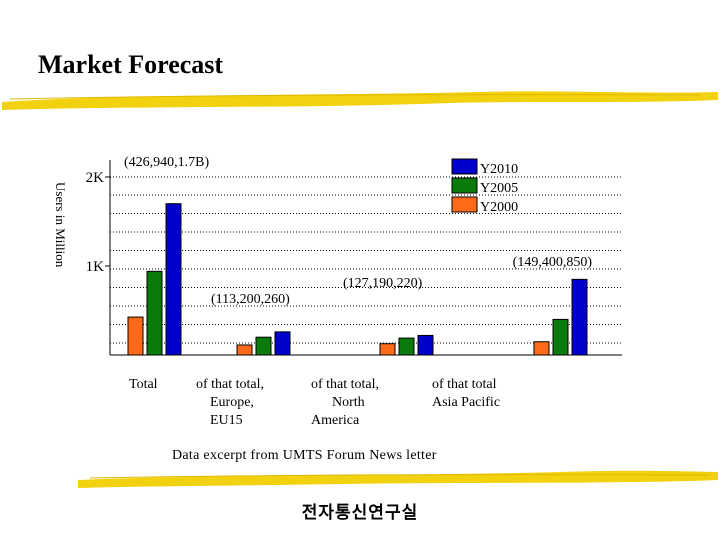 The width and height of the screenshot is (720, 540). I want to click on data-annotation: (149,400,850), so click(553, 262).